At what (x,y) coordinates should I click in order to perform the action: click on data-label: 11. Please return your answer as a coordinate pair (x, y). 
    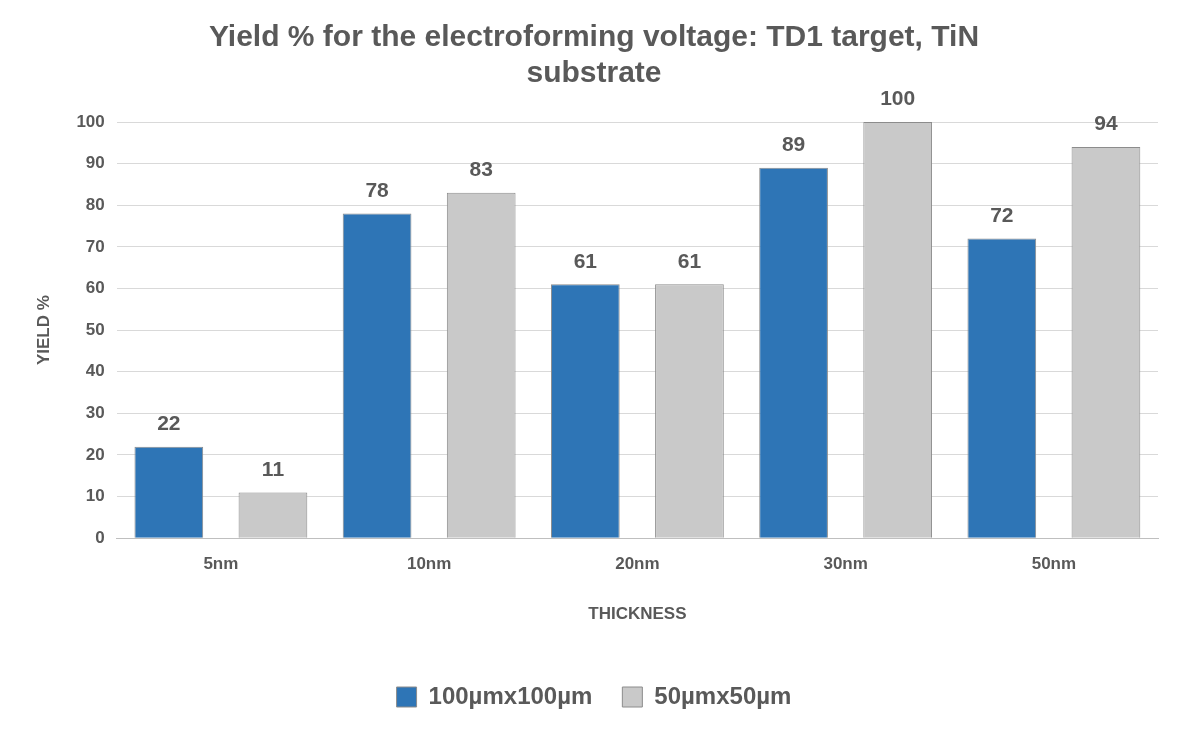
    Looking at the image, I should click on (273, 468).